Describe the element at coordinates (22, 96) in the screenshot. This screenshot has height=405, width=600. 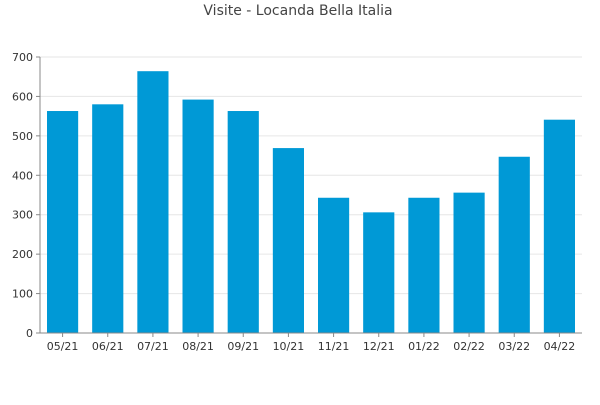
I see `y-tick-label: 600` at that location.